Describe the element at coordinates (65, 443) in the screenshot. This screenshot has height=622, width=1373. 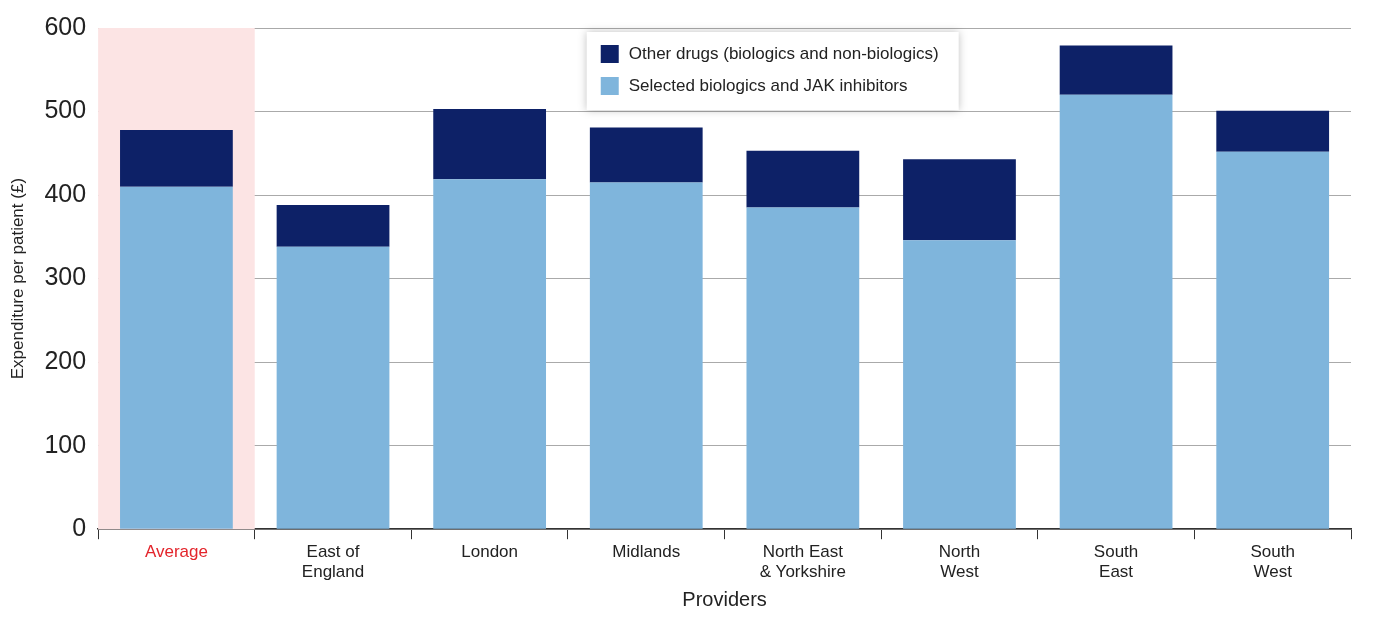
I see `y-tick-label: 100` at that location.